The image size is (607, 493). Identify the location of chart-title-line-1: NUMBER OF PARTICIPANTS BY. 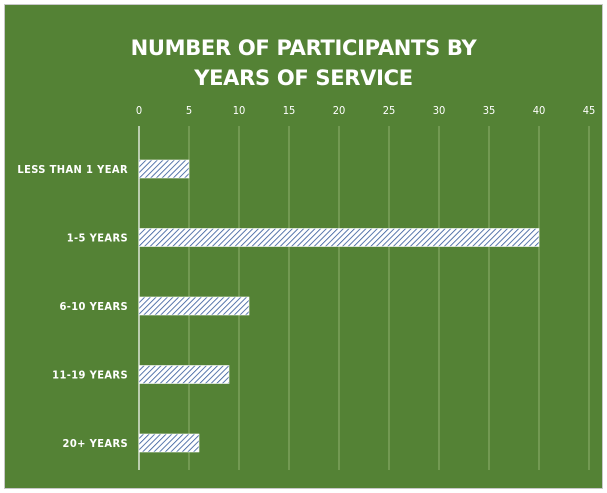
(303, 48).